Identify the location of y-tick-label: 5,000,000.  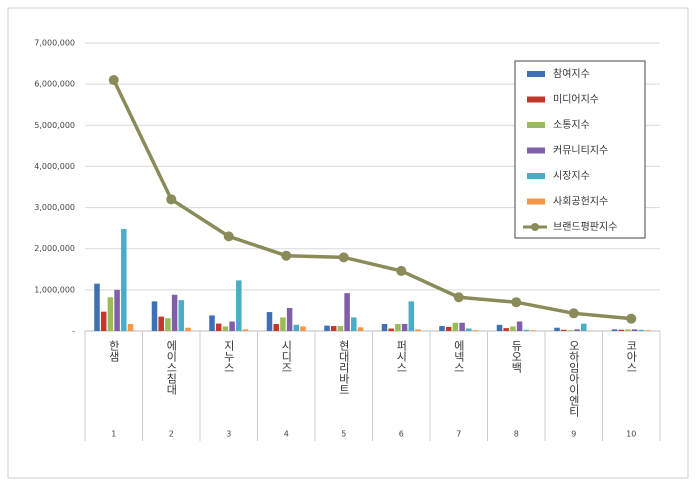
(54, 125).